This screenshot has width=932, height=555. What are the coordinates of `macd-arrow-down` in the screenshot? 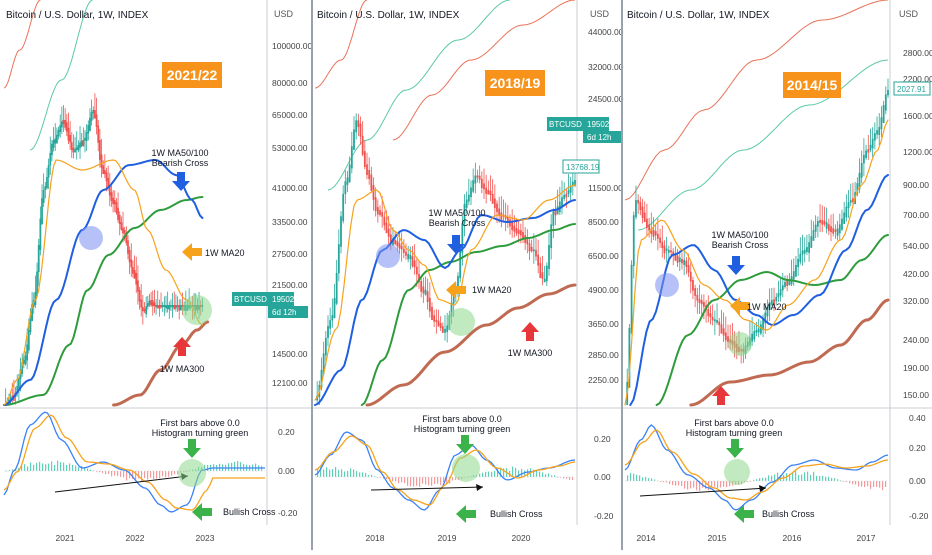 It's located at (465, 444).